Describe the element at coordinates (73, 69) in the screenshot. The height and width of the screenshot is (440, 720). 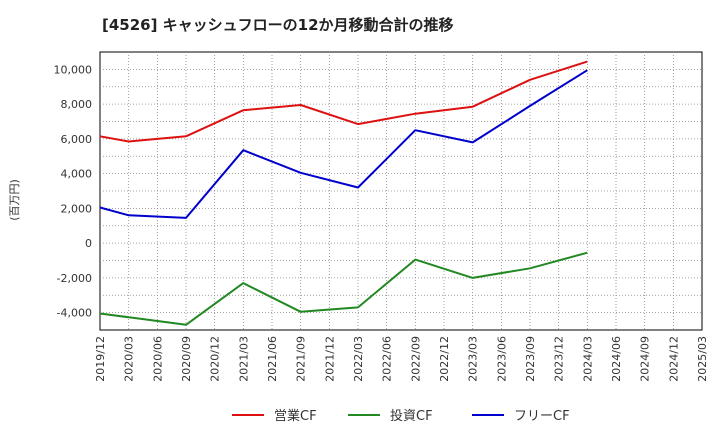
I see `y-tick-label: 10,000` at that location.